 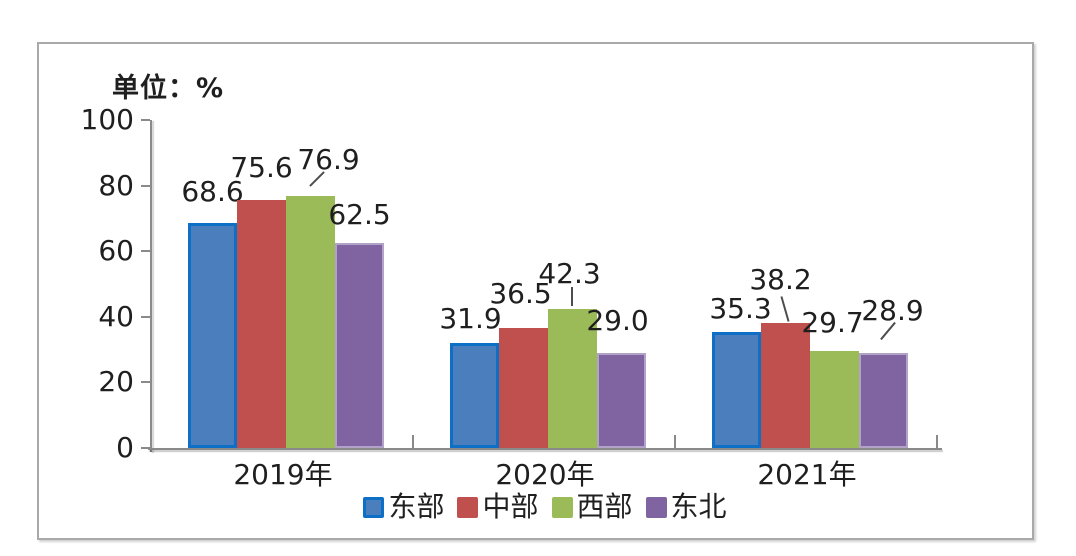 I want to click on legend-label: 西部, so click(x=604, y=506).